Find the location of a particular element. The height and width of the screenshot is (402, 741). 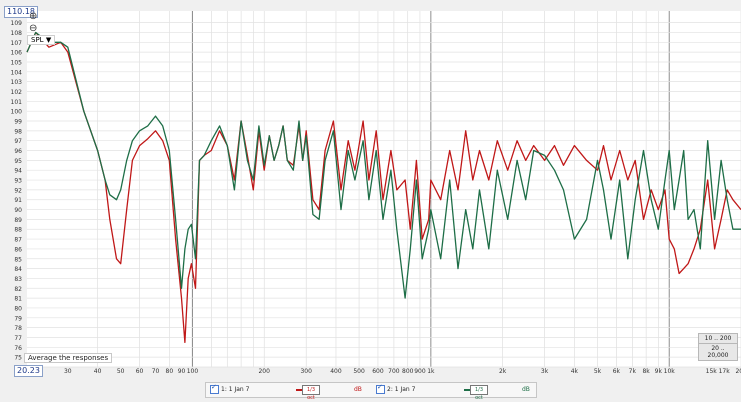

x-tick-label: 300 is located at coordinates (306, 371).